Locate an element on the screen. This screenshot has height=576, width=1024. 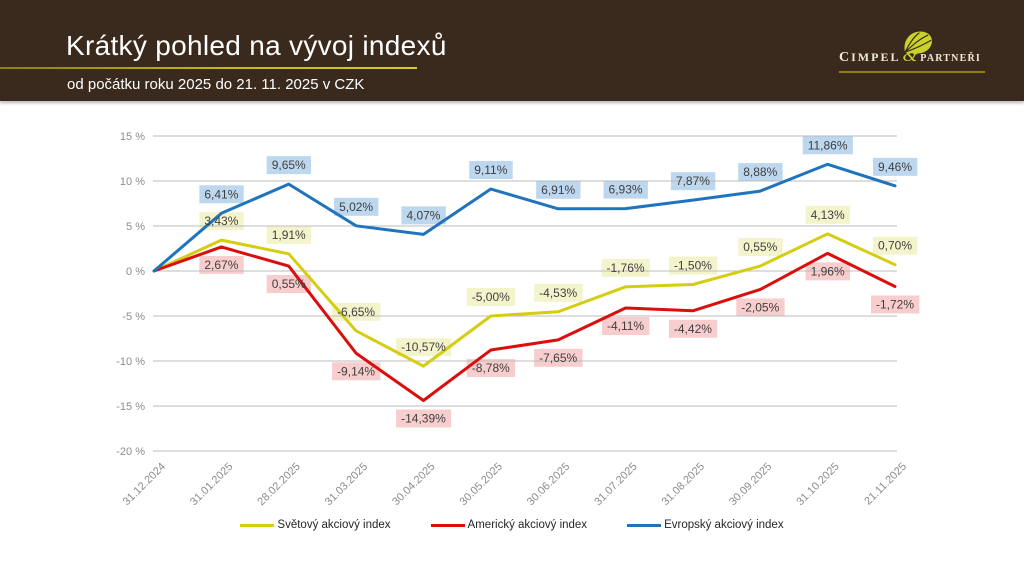
legend-label-americky: Americký akciový index is located at coordinates (527, 525).